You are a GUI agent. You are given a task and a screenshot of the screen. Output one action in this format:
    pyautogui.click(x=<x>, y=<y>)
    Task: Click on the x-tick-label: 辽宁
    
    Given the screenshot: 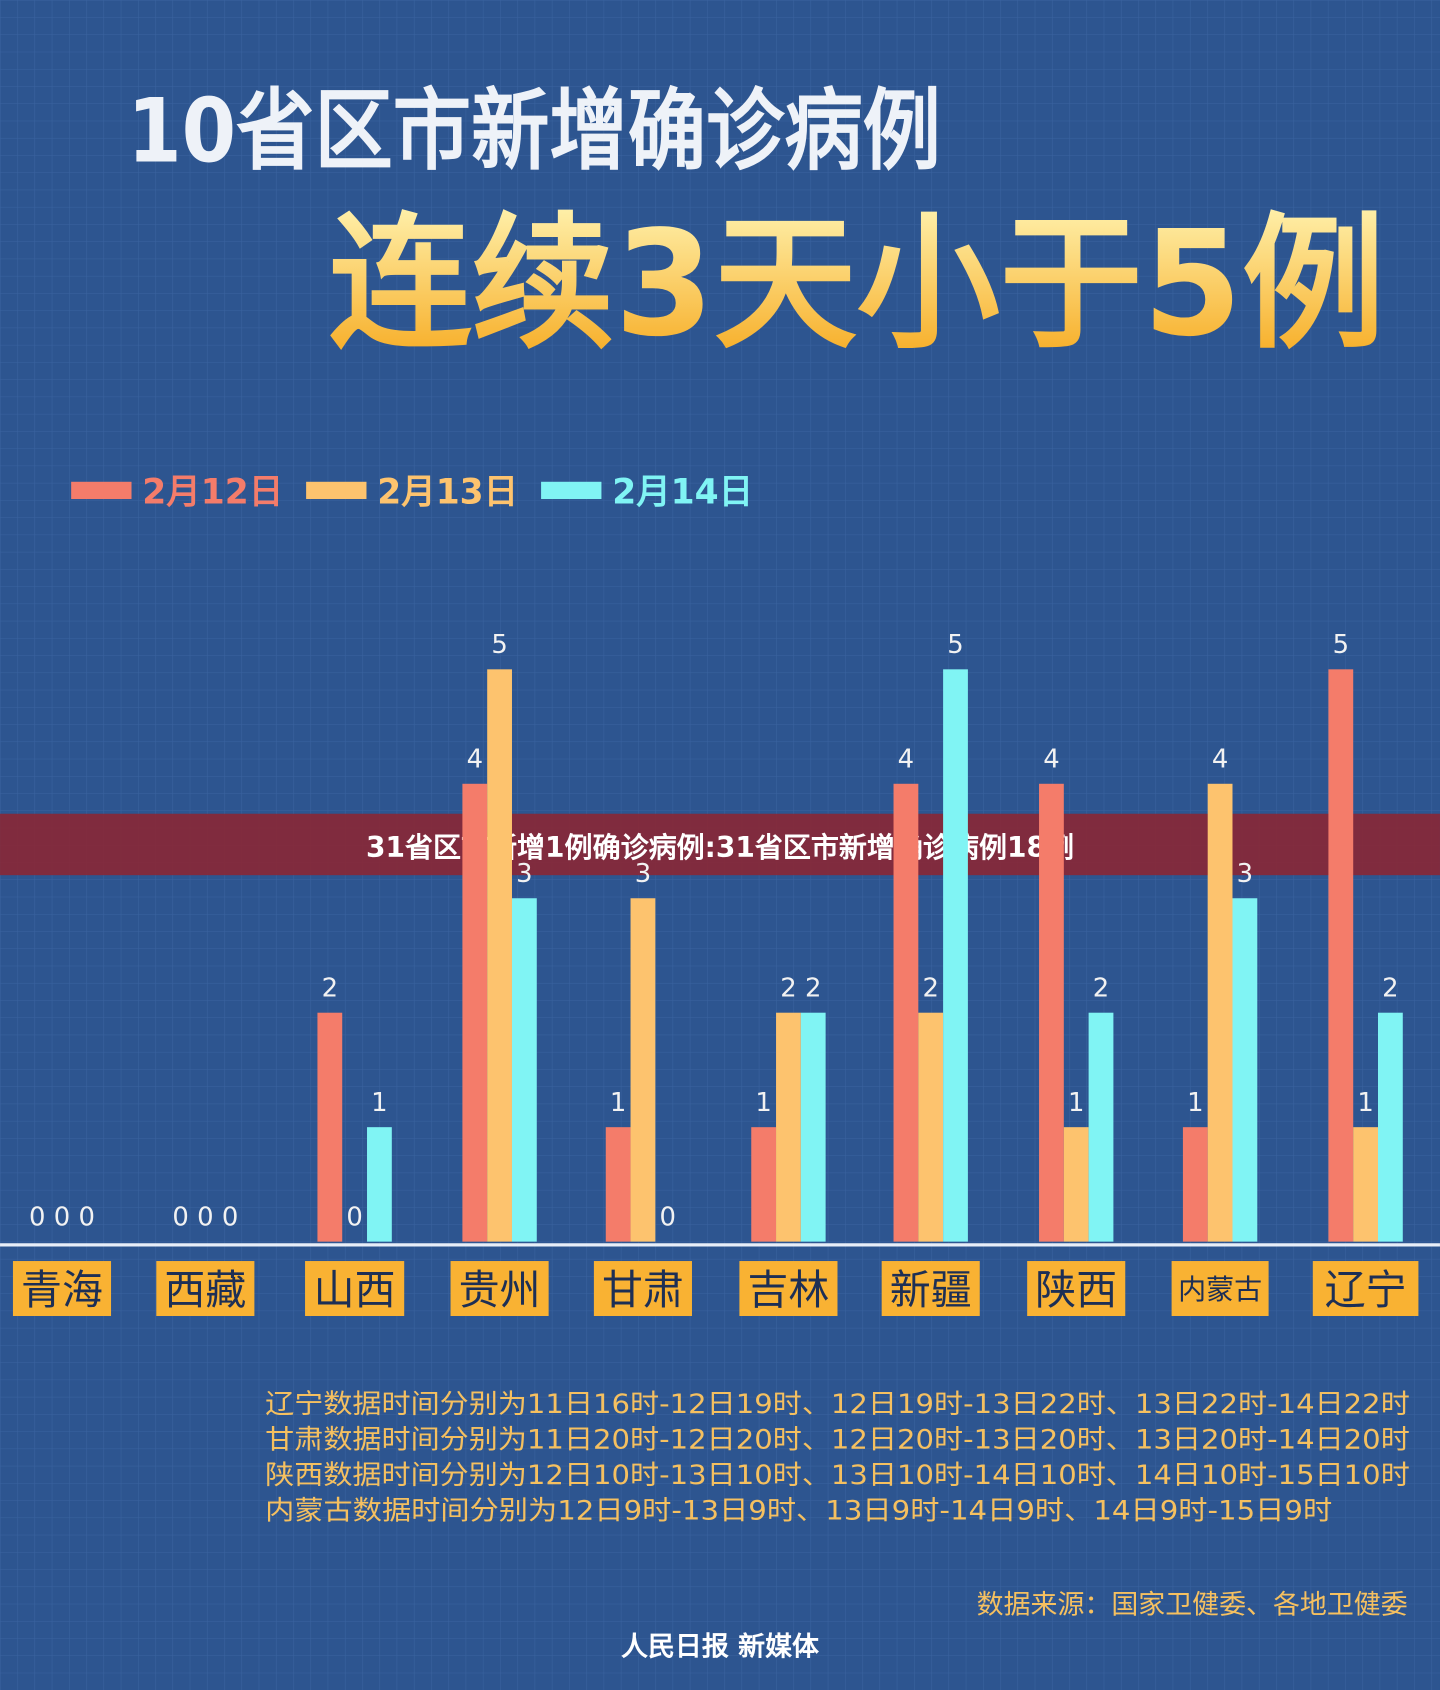 What is the action you would take?
    pyautogui.click(x=1366, y=1290)
    